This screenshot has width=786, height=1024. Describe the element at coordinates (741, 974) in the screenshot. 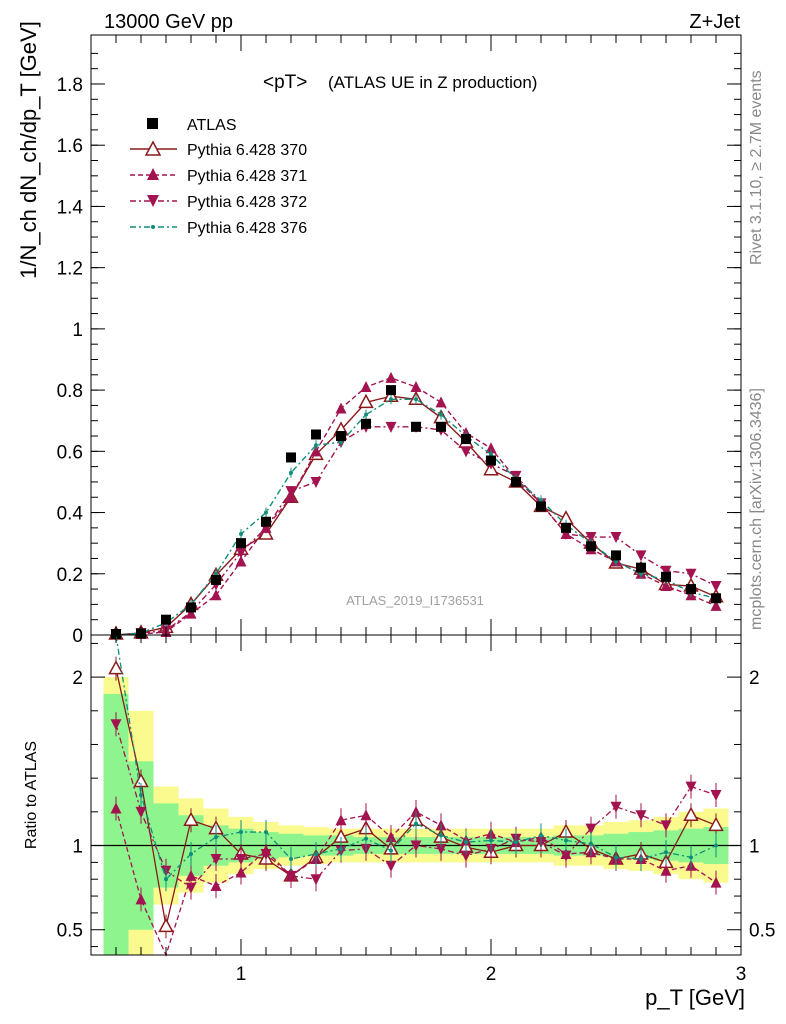

I see `ratio-xtick-label: 3` at that location.